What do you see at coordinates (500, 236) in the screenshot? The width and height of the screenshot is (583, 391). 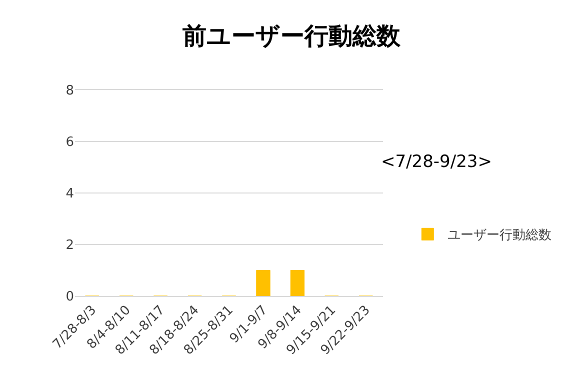 I see `legend-label: ユーザー行動総数` at bounding box center [500, 236].